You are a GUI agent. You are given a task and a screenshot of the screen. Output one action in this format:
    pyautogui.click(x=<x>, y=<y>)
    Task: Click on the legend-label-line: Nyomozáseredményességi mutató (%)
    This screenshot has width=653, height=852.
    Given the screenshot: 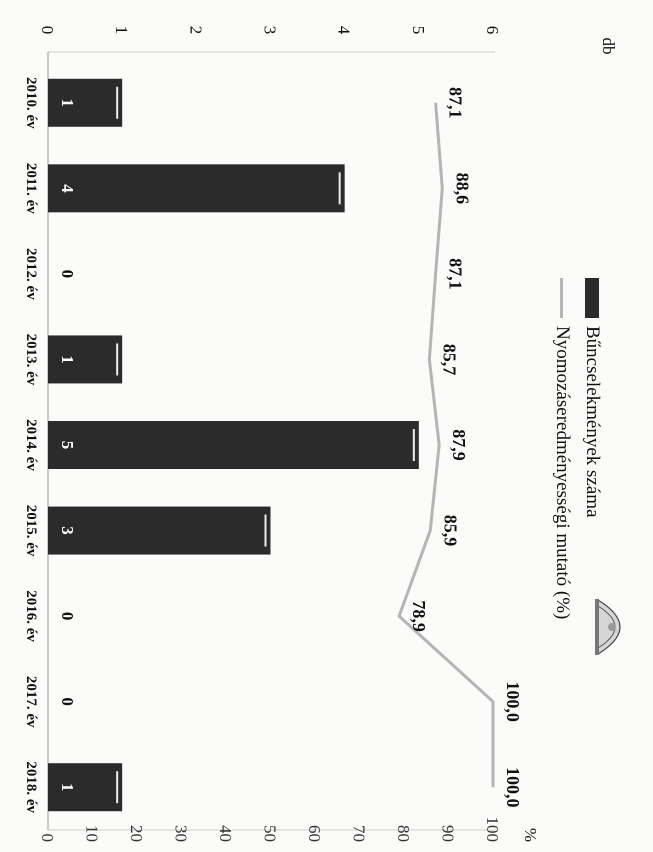 What is the action you would take?
    pyautogui.click(x=562, y=473)
    